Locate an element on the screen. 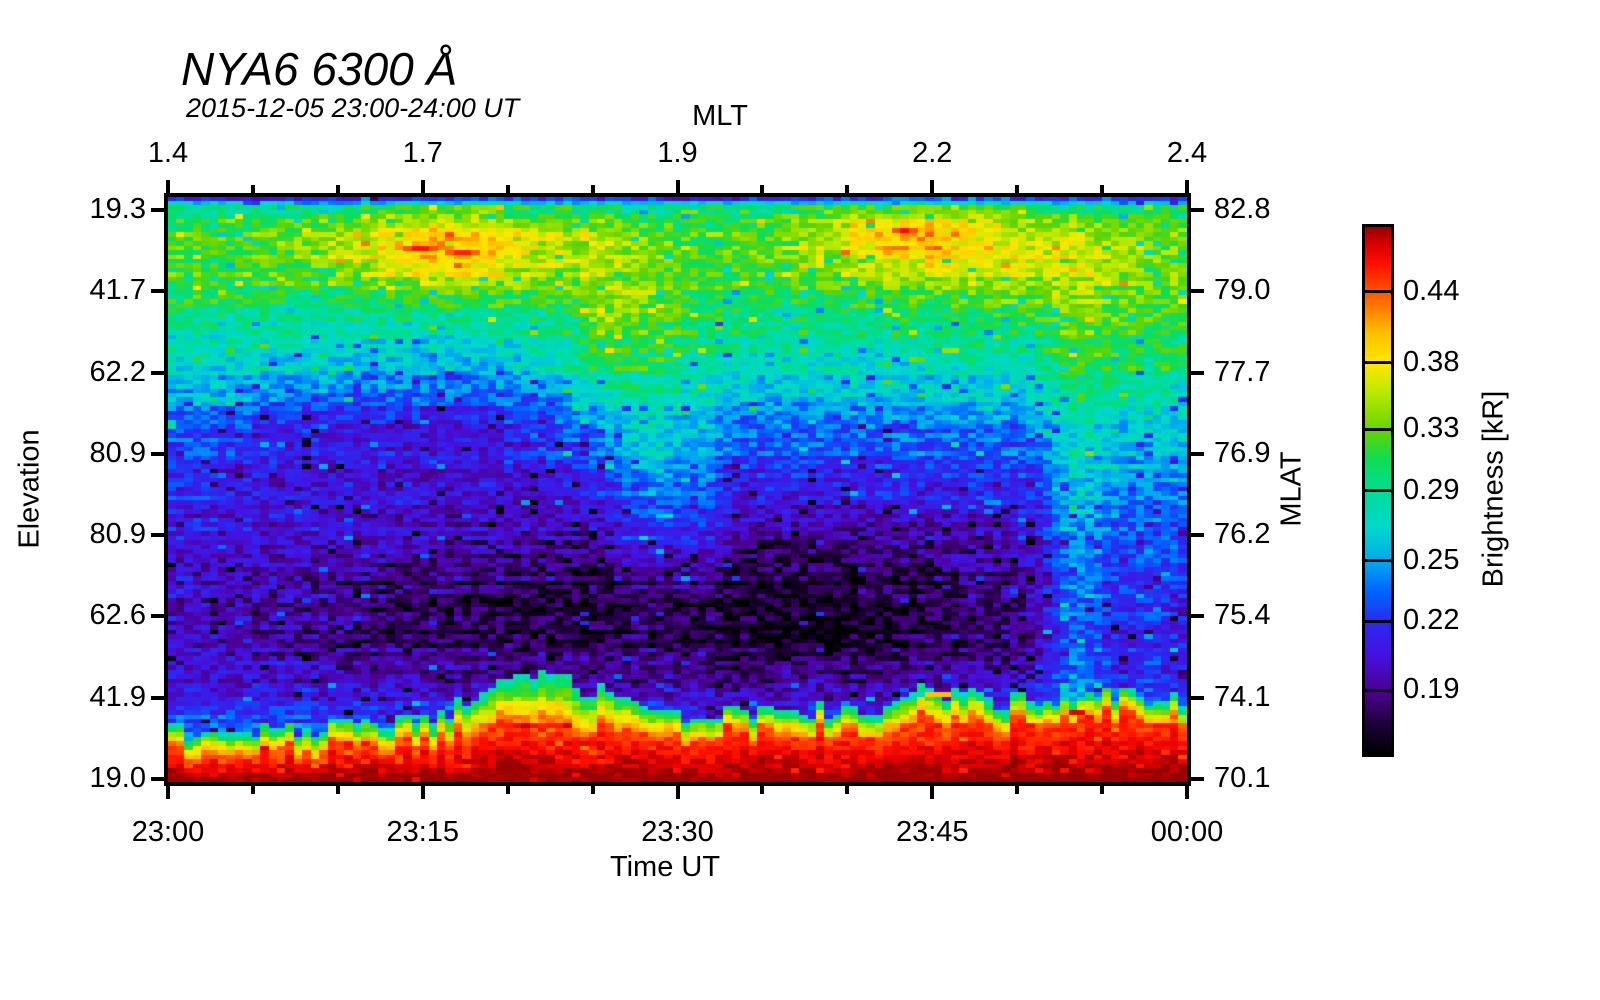 This screenshot has width=1600, height=1000. plot-subtitle: 2015-12-05 23:00-24:00 UT is located at coordinates (353, 108).